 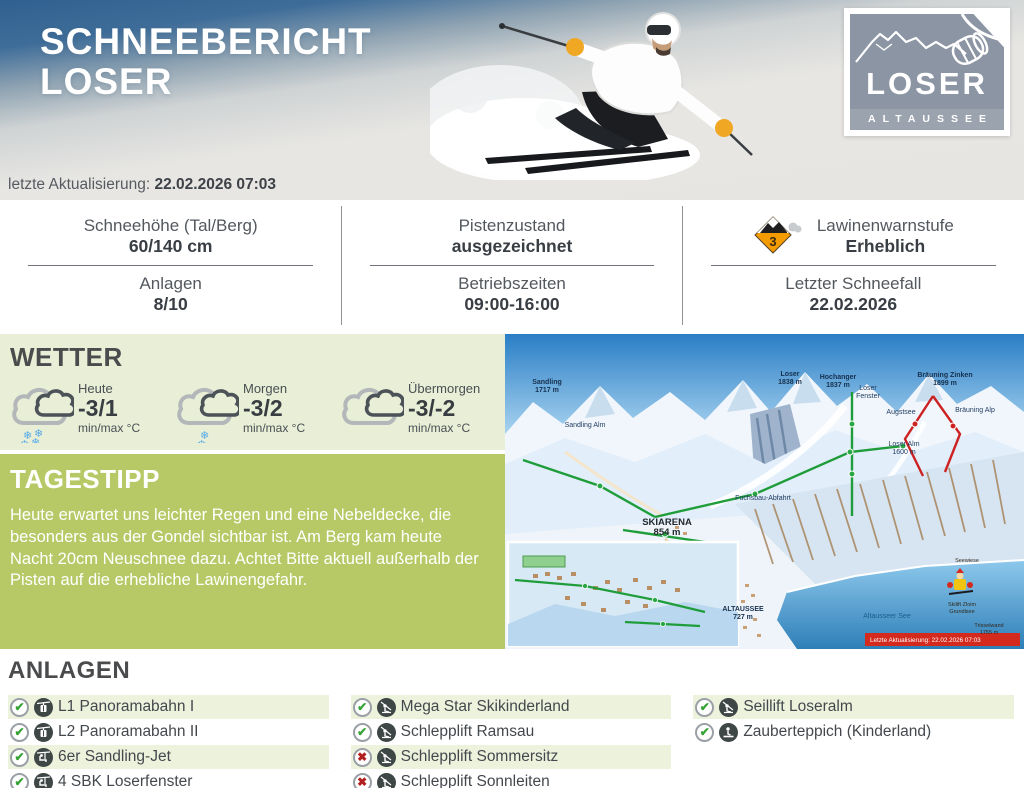 What do you see at coordinates (853, 295) in the screenshot?
I see `stat-last-snowfall: Letzter Schneefall 22.02.2026` at bounding box center [853, 295].